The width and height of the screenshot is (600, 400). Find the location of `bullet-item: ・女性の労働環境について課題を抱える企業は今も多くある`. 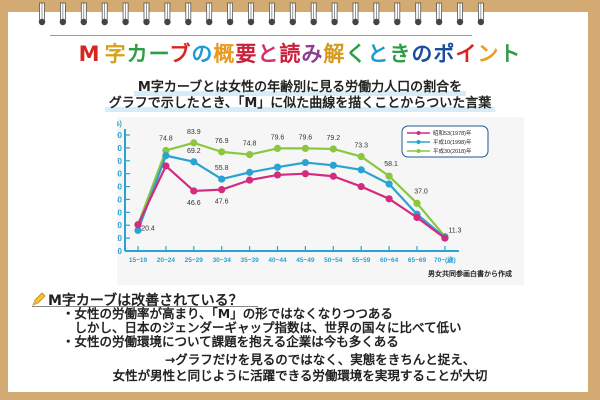

bullet-item: ・女性の労働環境について課題を抱える企業は今も多くある is located at coordinates (230, 341).